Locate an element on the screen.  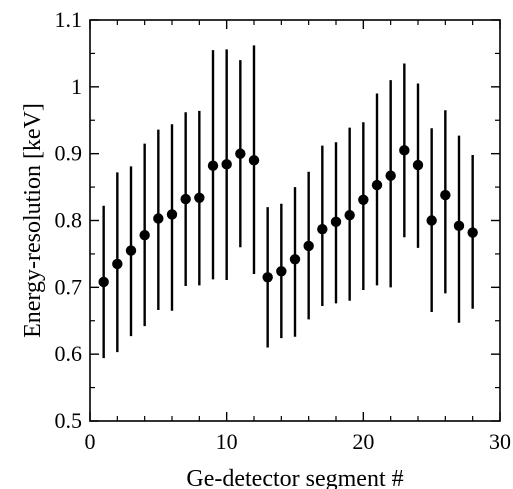
x-tick-label: 10 is located at coordinates (227, 441).